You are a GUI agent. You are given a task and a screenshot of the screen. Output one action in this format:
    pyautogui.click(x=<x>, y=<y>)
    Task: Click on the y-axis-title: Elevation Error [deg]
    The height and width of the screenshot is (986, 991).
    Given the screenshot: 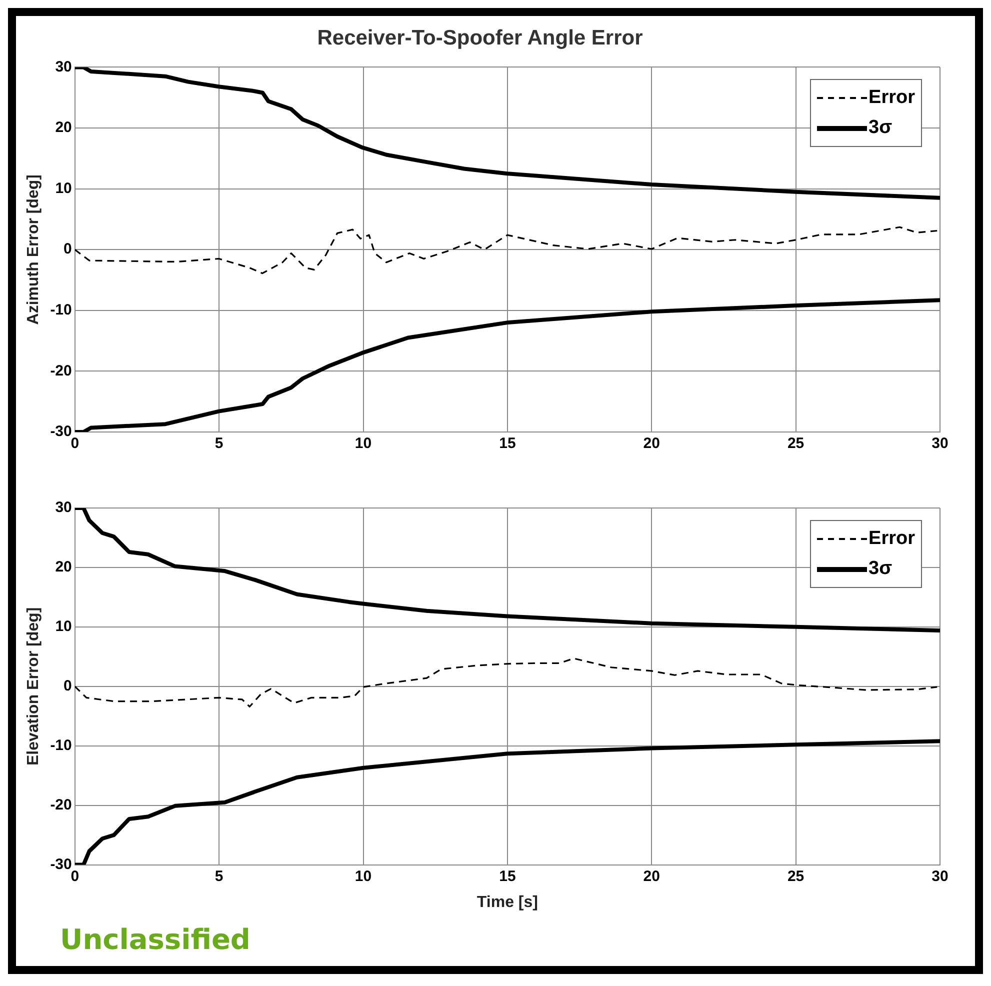 What is the action you would take?
    pyautogui.click(x=33, y=686)
    